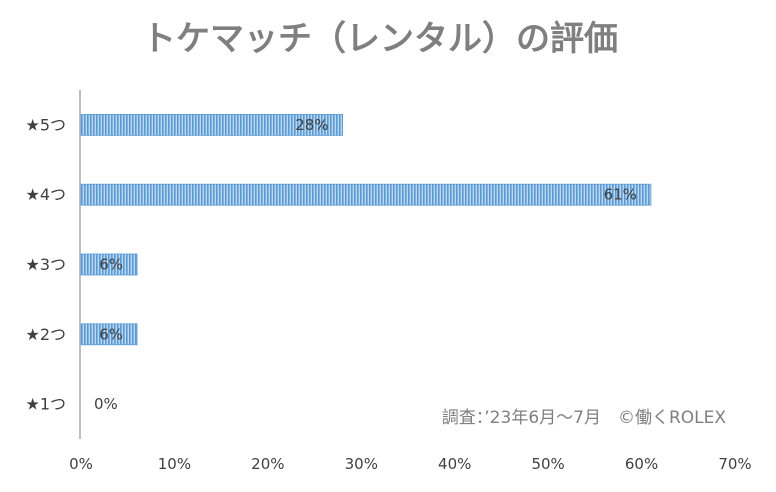 The height and width of the screenshot is (492, 776). I want to click on bar-2-stars, so click(109, 334).